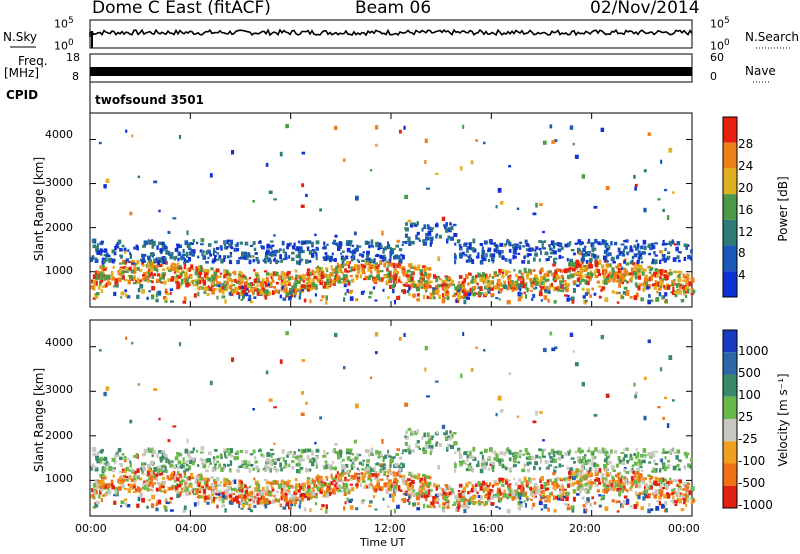  What do you see at coordinates (746, 166) in the screenshot?
I see `power-cb-tick-24: 24` at bounding box center [746, 166].